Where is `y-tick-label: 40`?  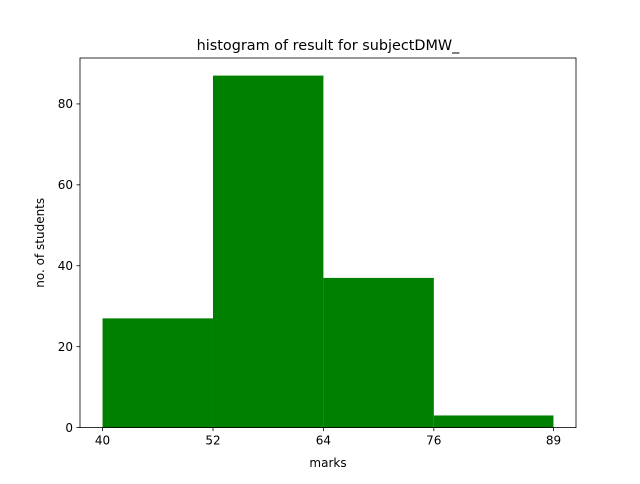 y-tick-label: 40 is located at coordinates (65, 266).